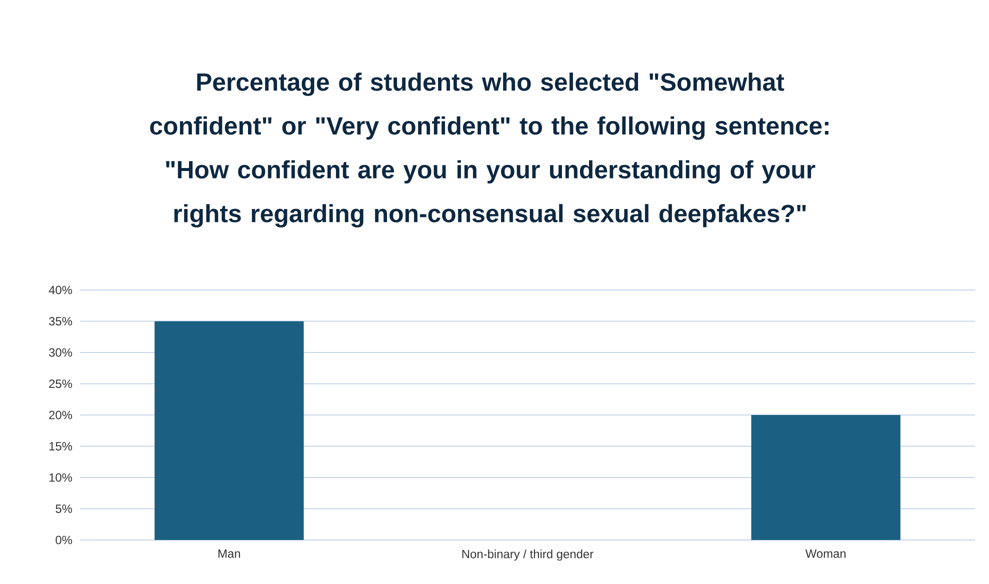 This screenshot has width=989, height=584. Describe the element at coordinates (60, 321) in the screenshot. I see `y-tick-label: 35%` at that location.